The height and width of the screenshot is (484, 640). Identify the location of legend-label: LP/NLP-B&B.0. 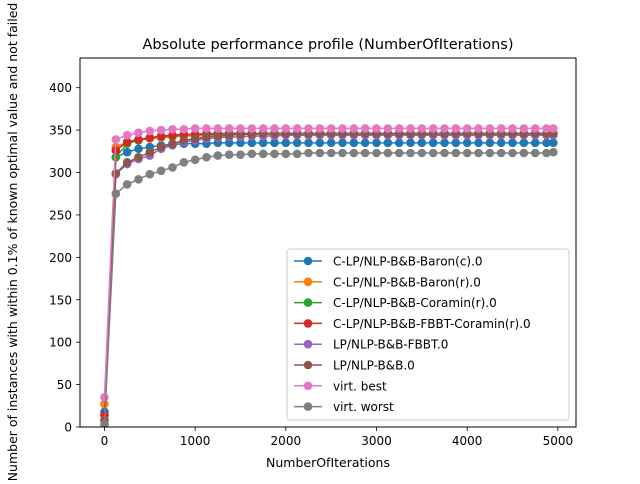
(374, 366).